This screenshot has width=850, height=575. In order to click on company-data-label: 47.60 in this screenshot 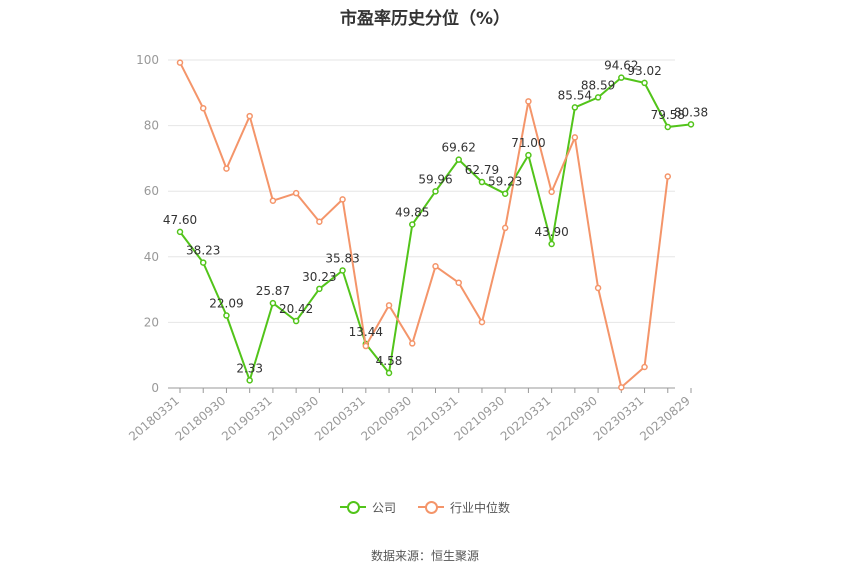, I will do `click(180, 220)`.